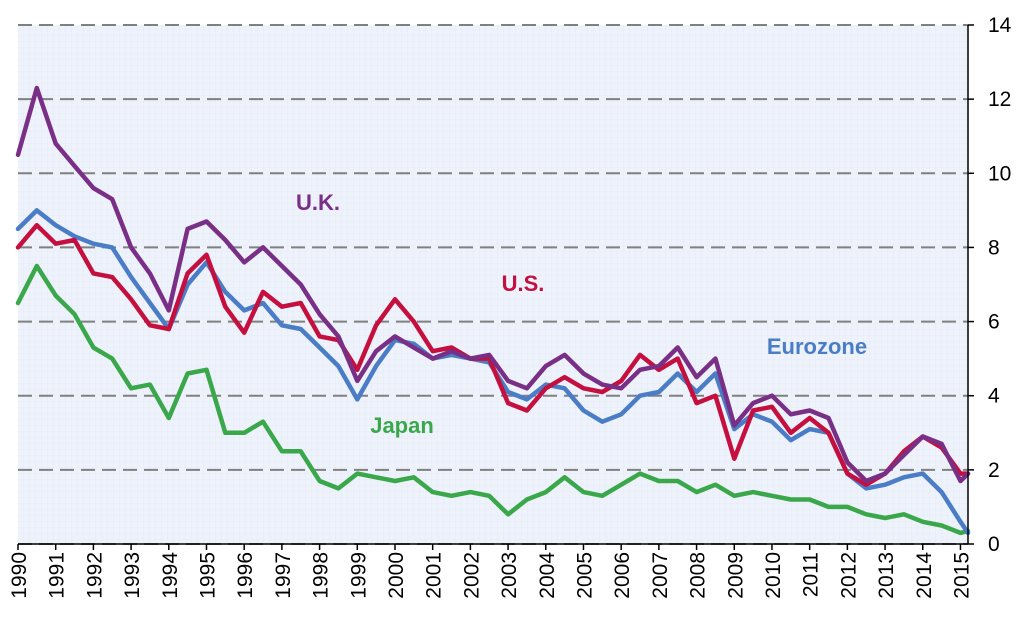 The image size is (1027, 626). I want to click on x-tick-label: 2012, so click(848, 575).